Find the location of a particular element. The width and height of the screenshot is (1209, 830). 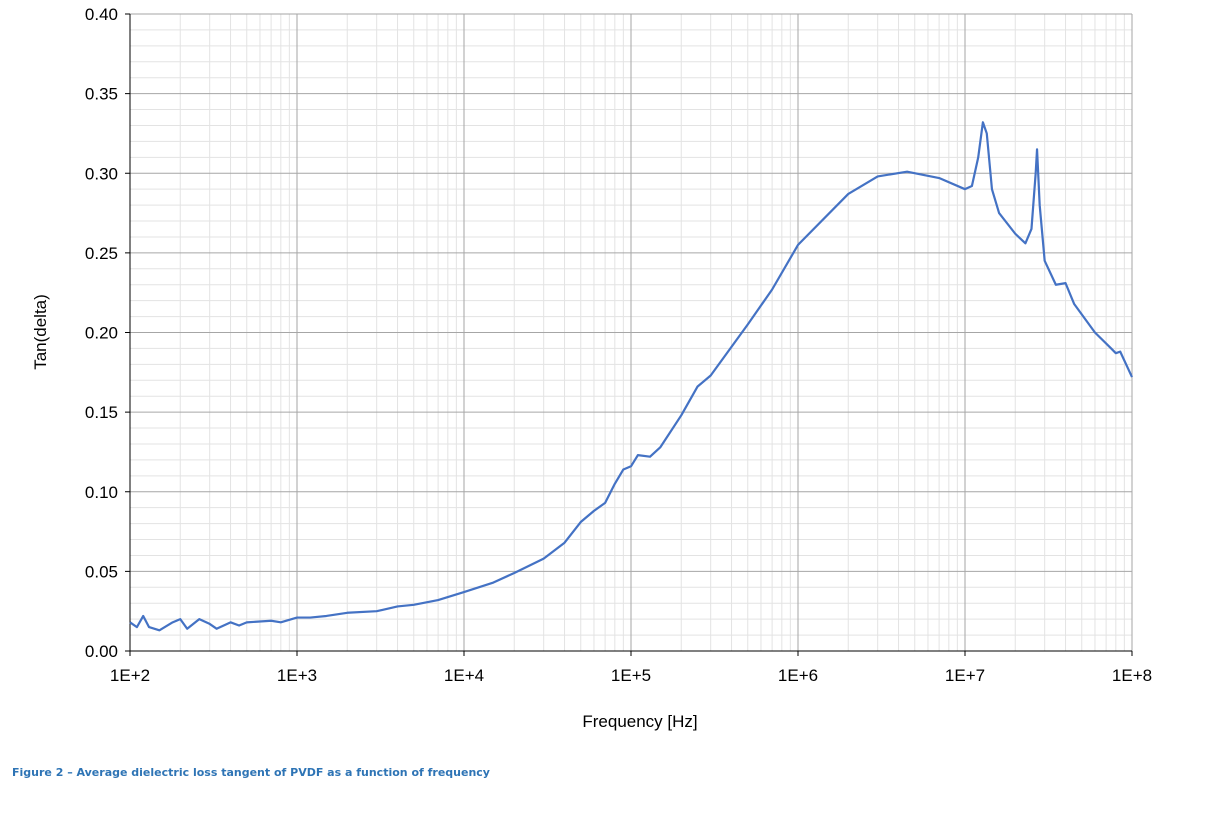

y-tick-label: 0.00 is located at coordinates (101, 651).